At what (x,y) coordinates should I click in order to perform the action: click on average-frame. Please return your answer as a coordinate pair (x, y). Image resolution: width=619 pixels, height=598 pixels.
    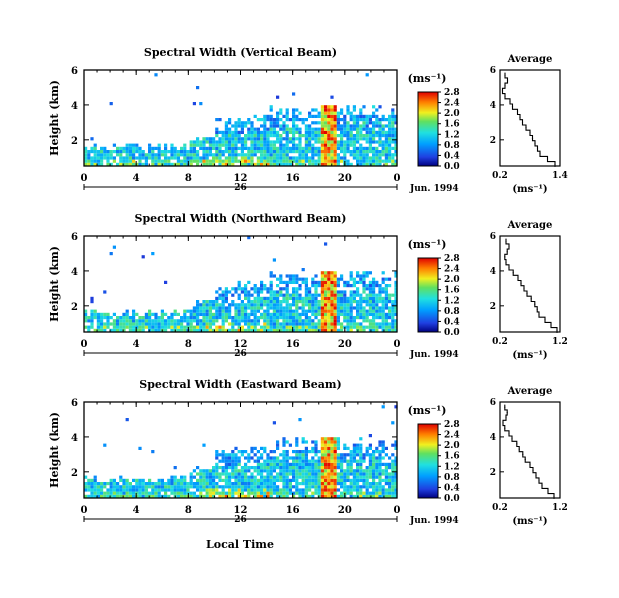
    Looking at the image, I should click on (530, 118).